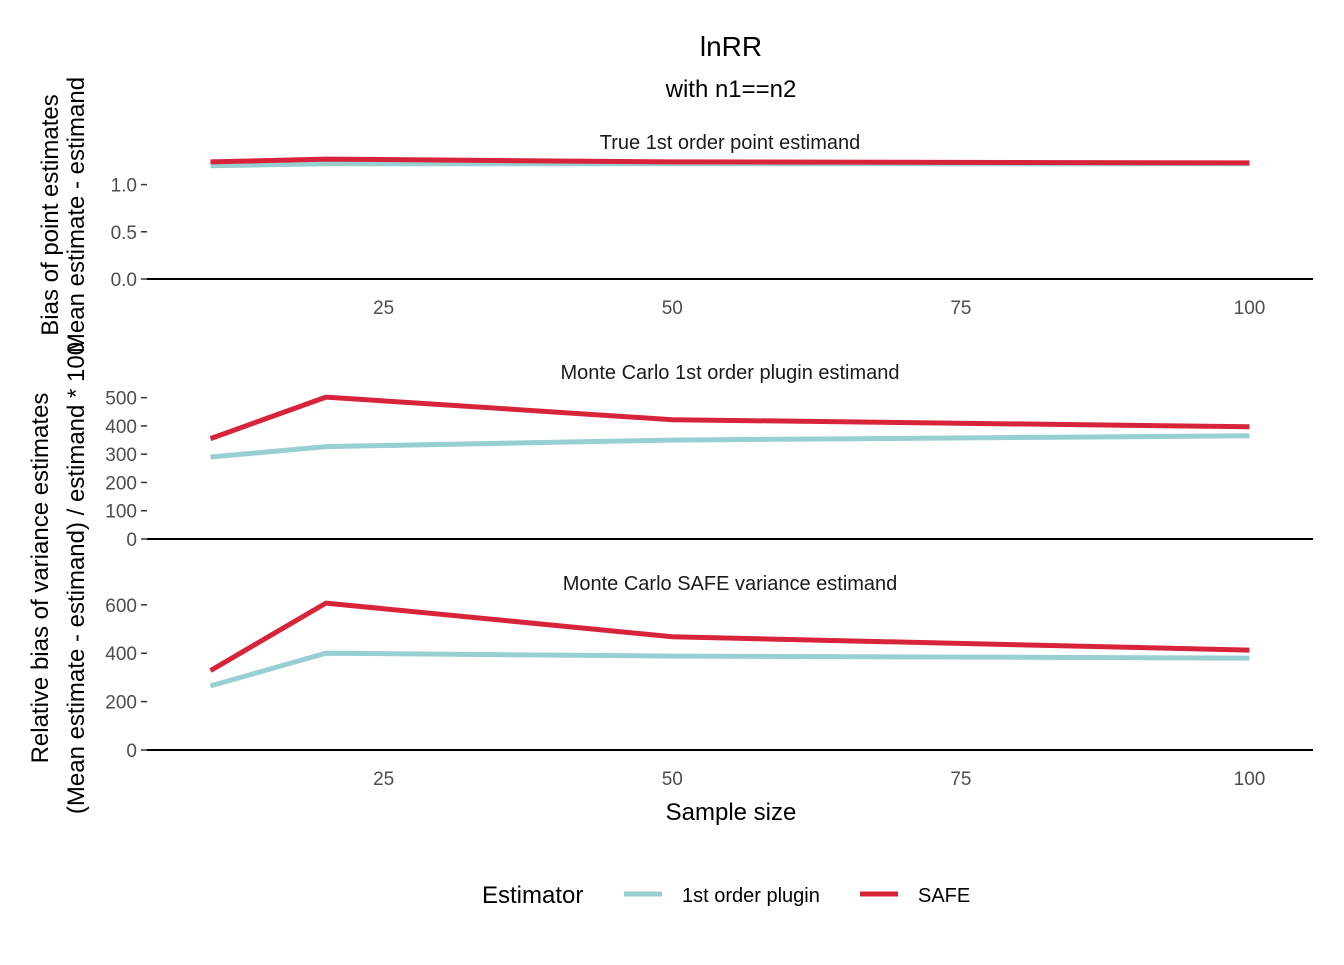 The height and width of the screenshot is (965, 1344). What do you see at coordinates (124, 233) in the screenshot?
I see `y-tick-label: 0.5` at bounding box center [124, 233].